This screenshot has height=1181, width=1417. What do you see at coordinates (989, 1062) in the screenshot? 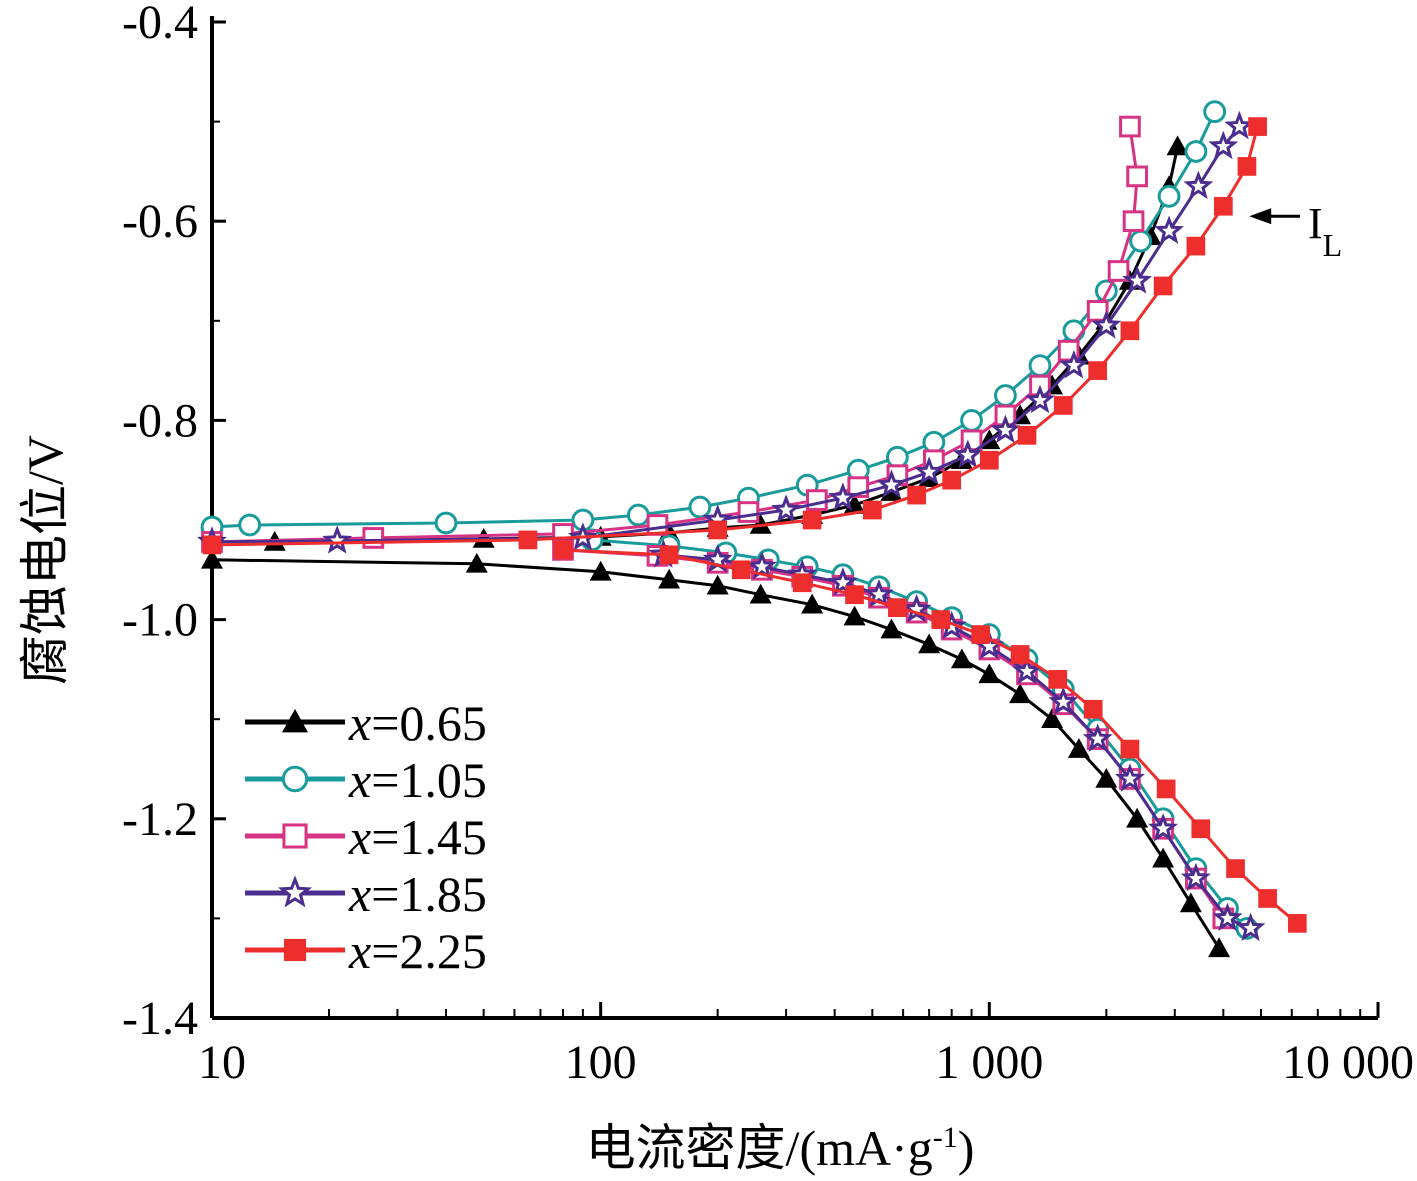
I see `x-tick-label: 1 000` at bounding box center [989, 1062].